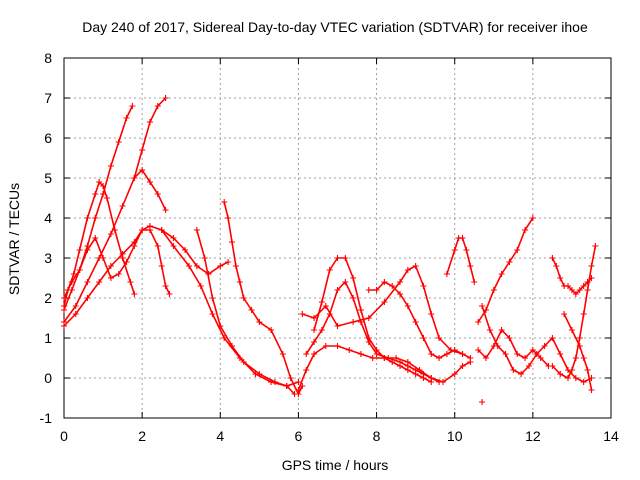  I want to click on y-tick-label: 4, so click(48, 218).